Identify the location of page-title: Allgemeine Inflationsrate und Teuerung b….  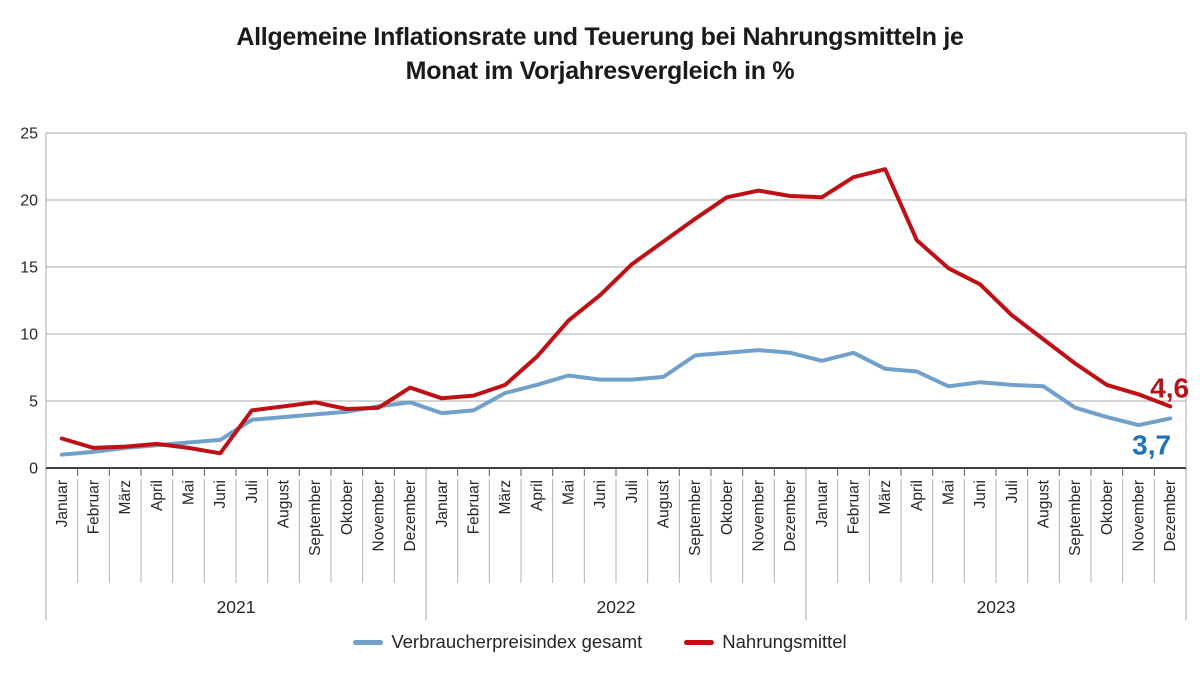
(600, 54).